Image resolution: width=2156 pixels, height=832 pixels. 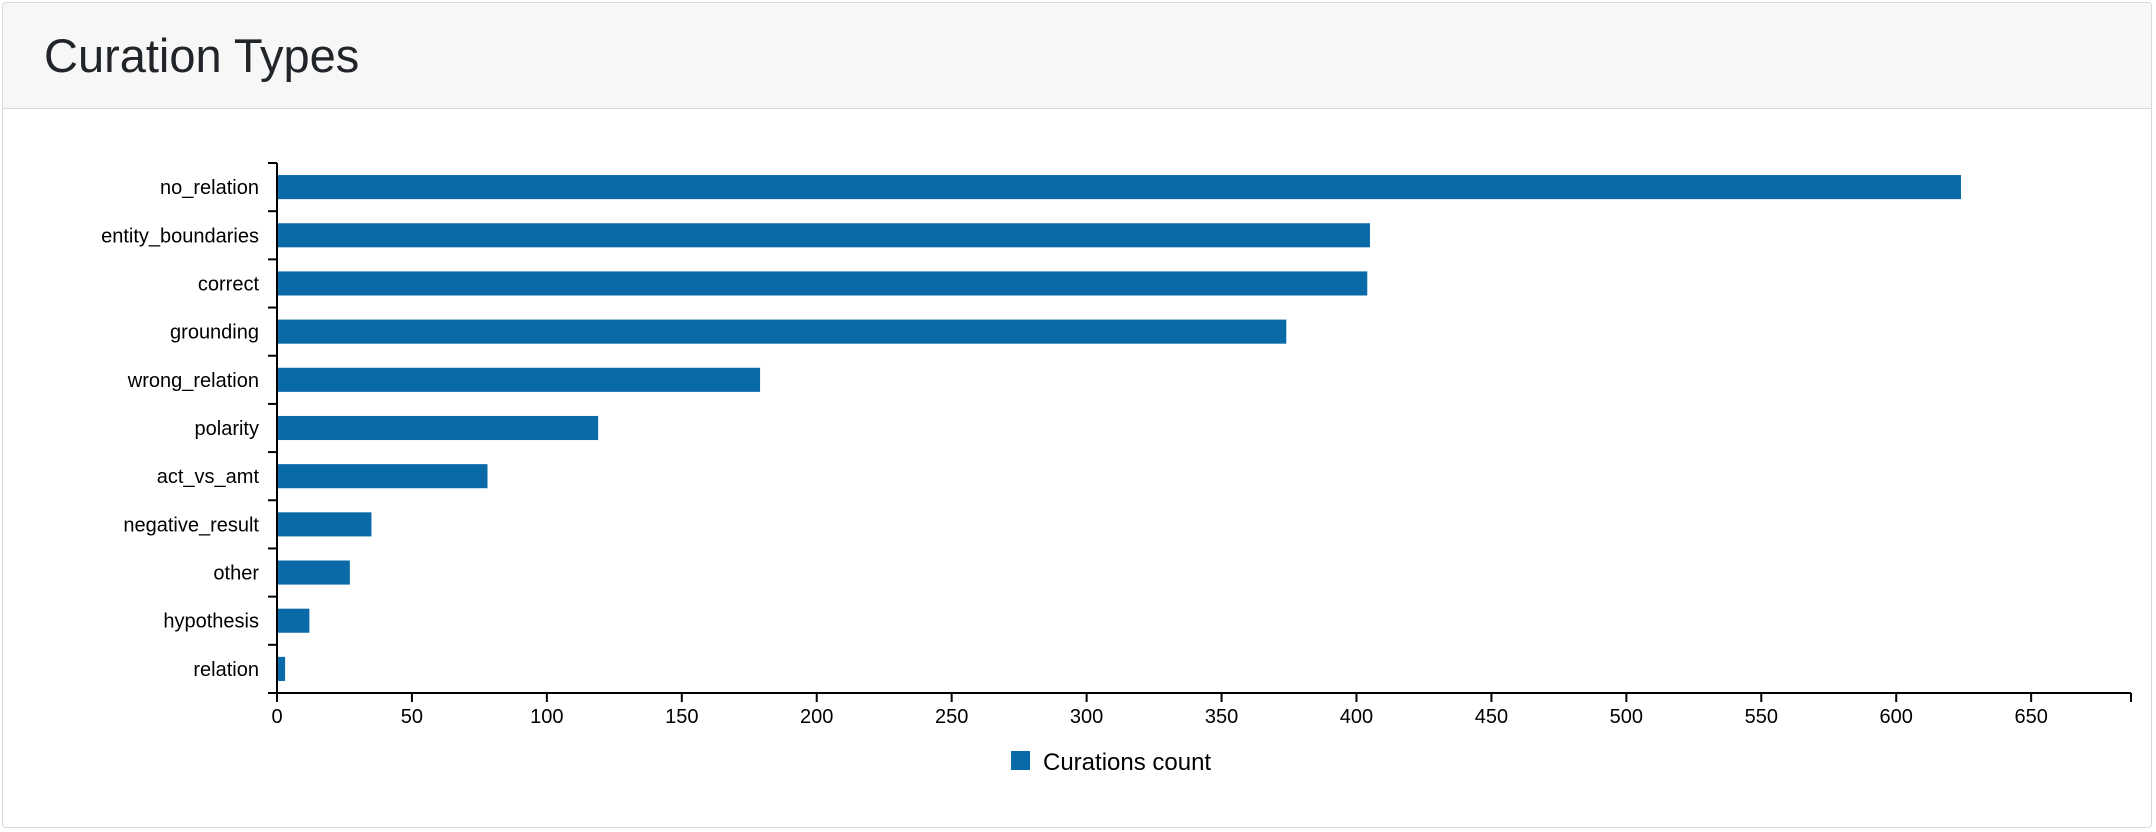 What do you see at coordinates (1626, 717) in the screenshot?
I see `x-tick-label: 500` at bounding box center [1626, 717].